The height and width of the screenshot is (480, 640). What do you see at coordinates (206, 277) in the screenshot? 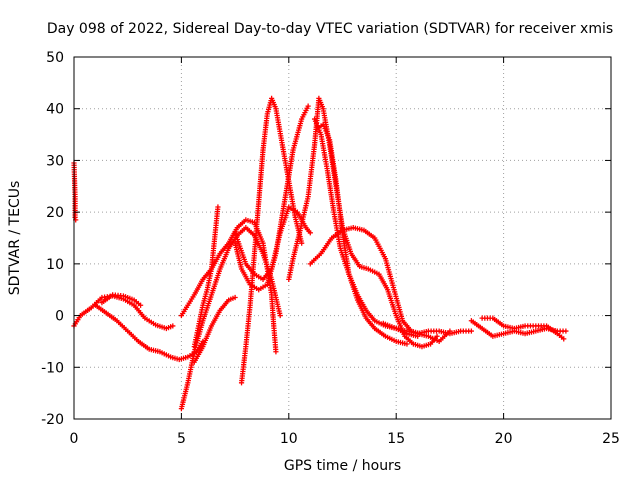
I see `series-pass-g` at bounding box center [206, 277].